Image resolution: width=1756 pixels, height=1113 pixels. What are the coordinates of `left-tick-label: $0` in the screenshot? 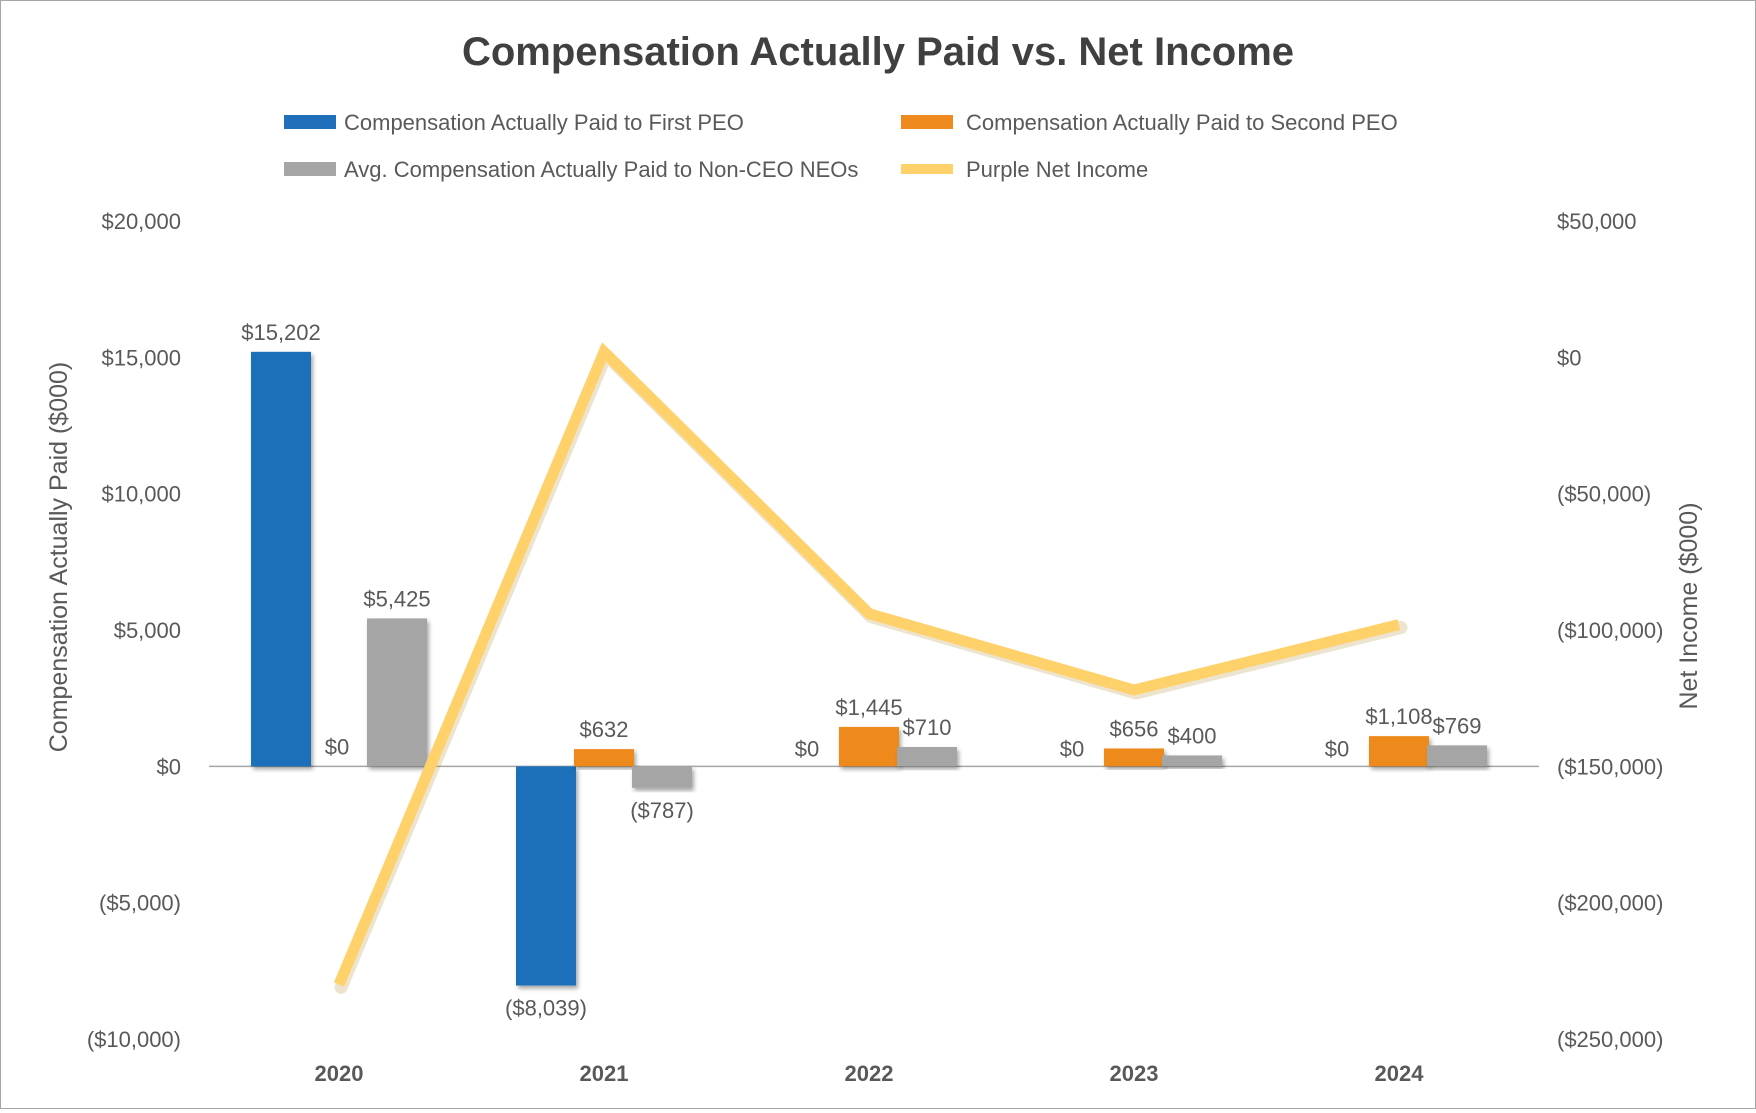 It's located at (169, 766).